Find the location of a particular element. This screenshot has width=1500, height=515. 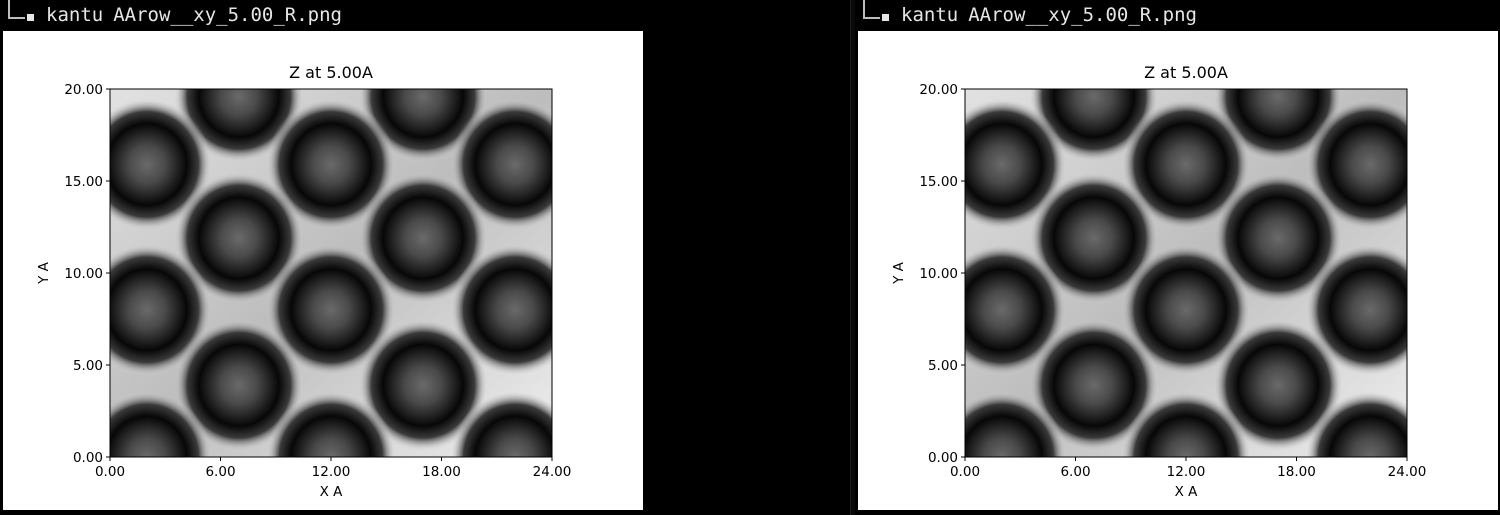

terminal-line-right: kantu AArow__xy_5.00_R.png is located at coordinates (1026, 15).